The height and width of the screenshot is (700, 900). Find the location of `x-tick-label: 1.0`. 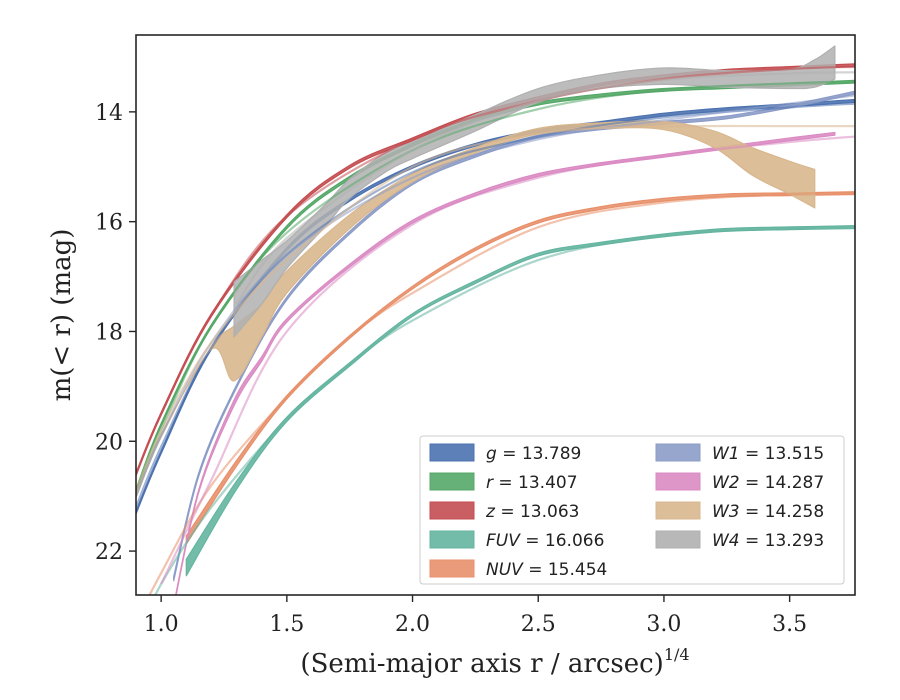

x-tick-label: 1.0 is located at coordinates (161, 624).